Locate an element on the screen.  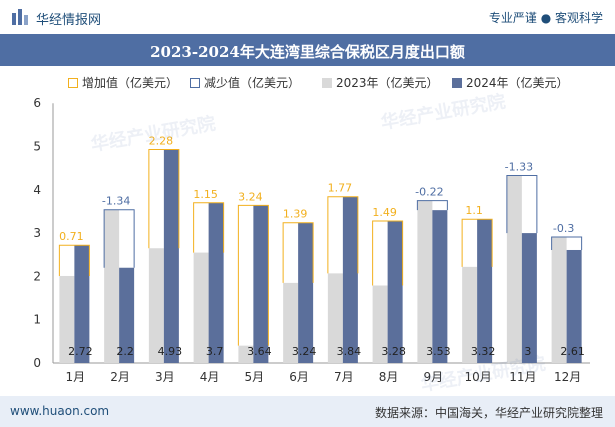
footer-site: www.huaon.com is located at coordinates (60, 411).